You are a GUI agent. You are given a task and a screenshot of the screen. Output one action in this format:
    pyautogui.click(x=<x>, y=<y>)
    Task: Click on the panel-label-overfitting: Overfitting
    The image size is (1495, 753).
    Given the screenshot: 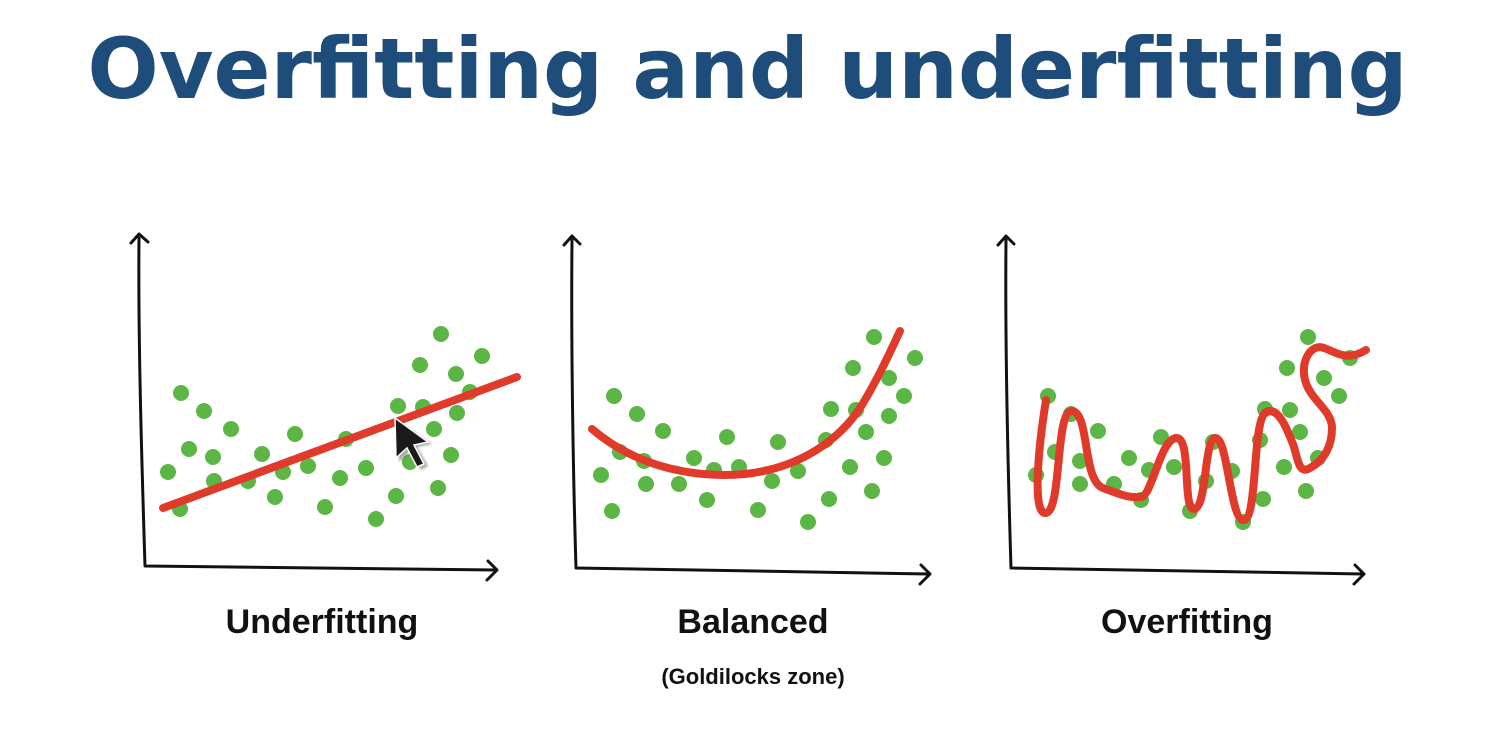 What is the action you would take?
    pyautogui.click(x=1187, y=622)
    